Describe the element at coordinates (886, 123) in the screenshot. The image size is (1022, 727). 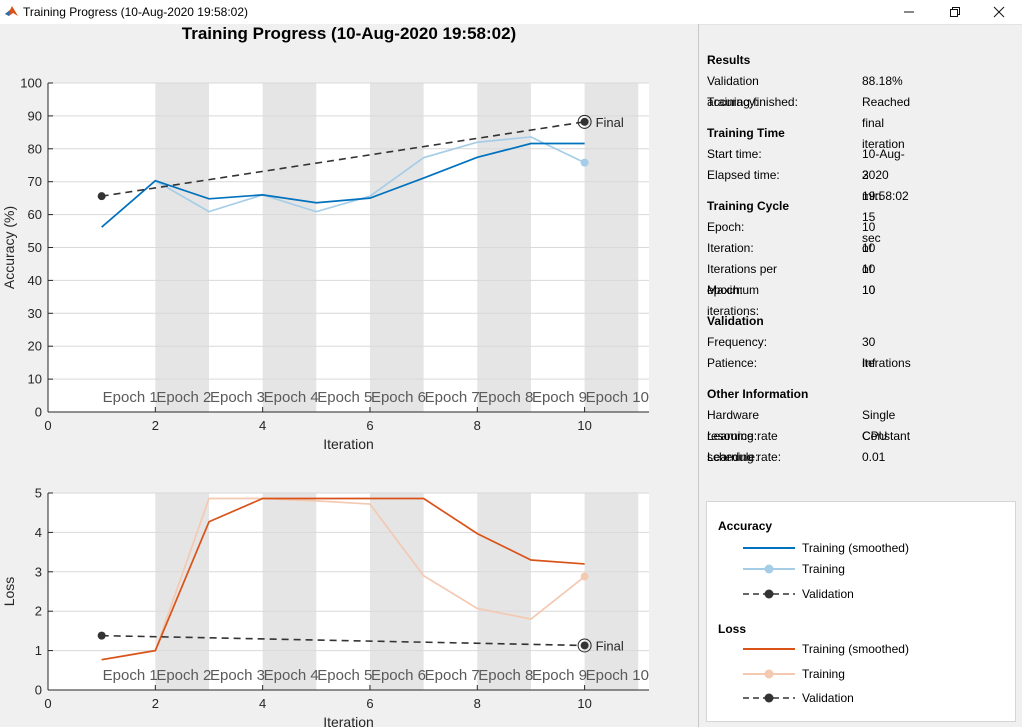
I see `training-finished-value: Reached final iteration` at that location.